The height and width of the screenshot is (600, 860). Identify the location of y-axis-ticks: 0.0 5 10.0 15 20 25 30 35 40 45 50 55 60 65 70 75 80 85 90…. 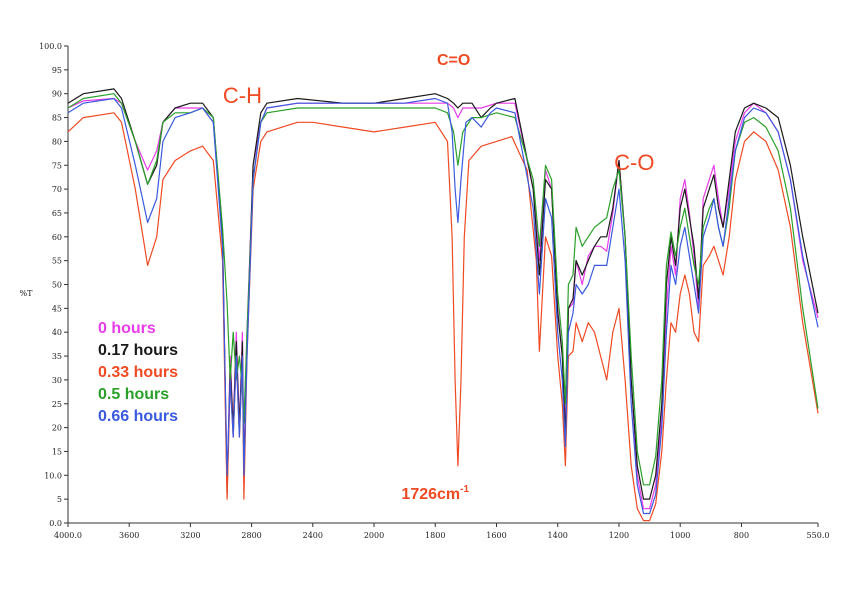
(53, 285).